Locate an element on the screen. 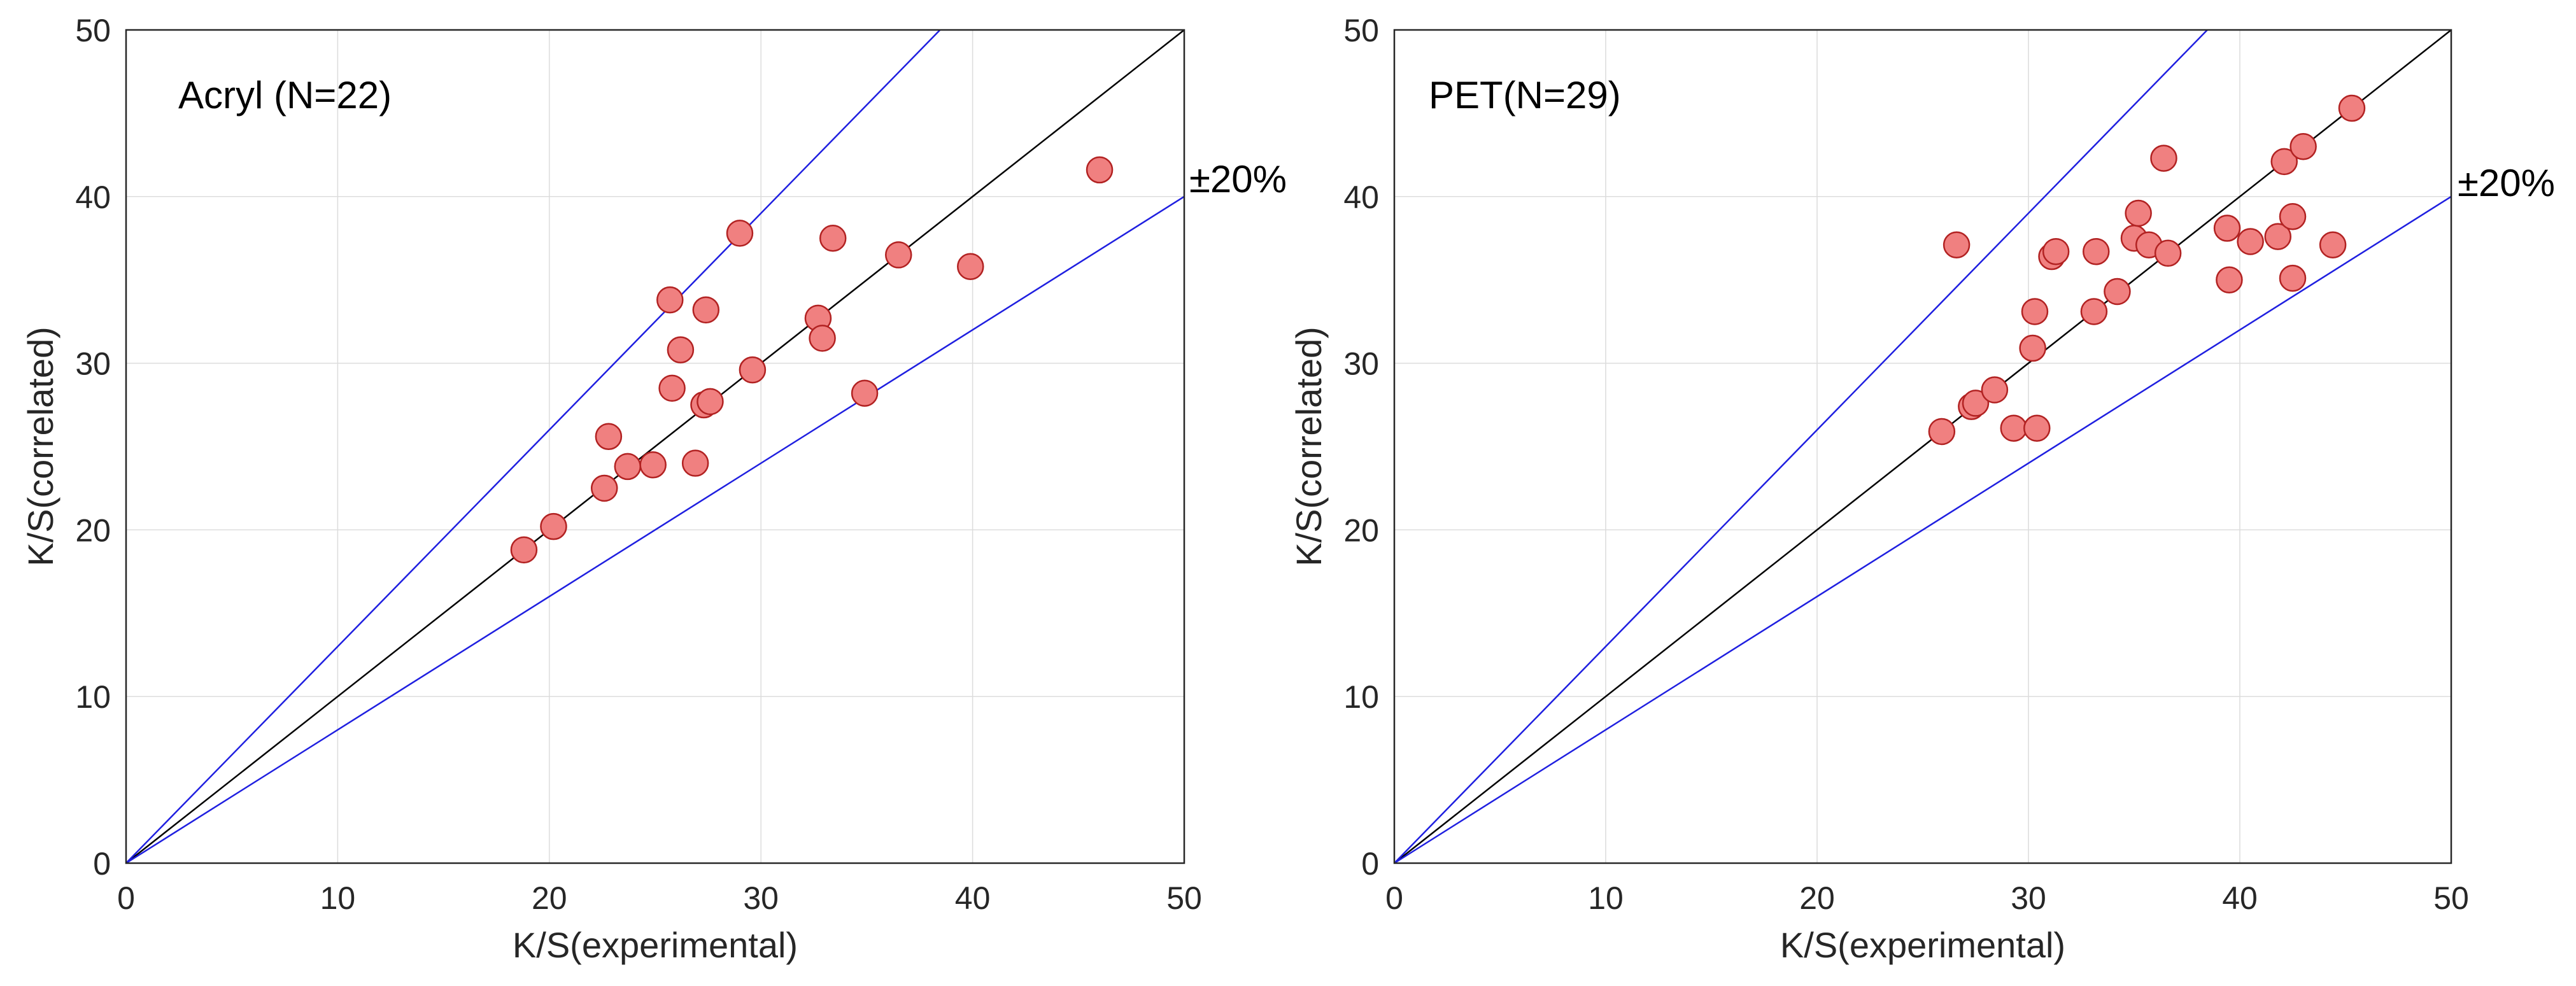  panel-title: Acryl (N=22) is located at coordinates (285, 95).